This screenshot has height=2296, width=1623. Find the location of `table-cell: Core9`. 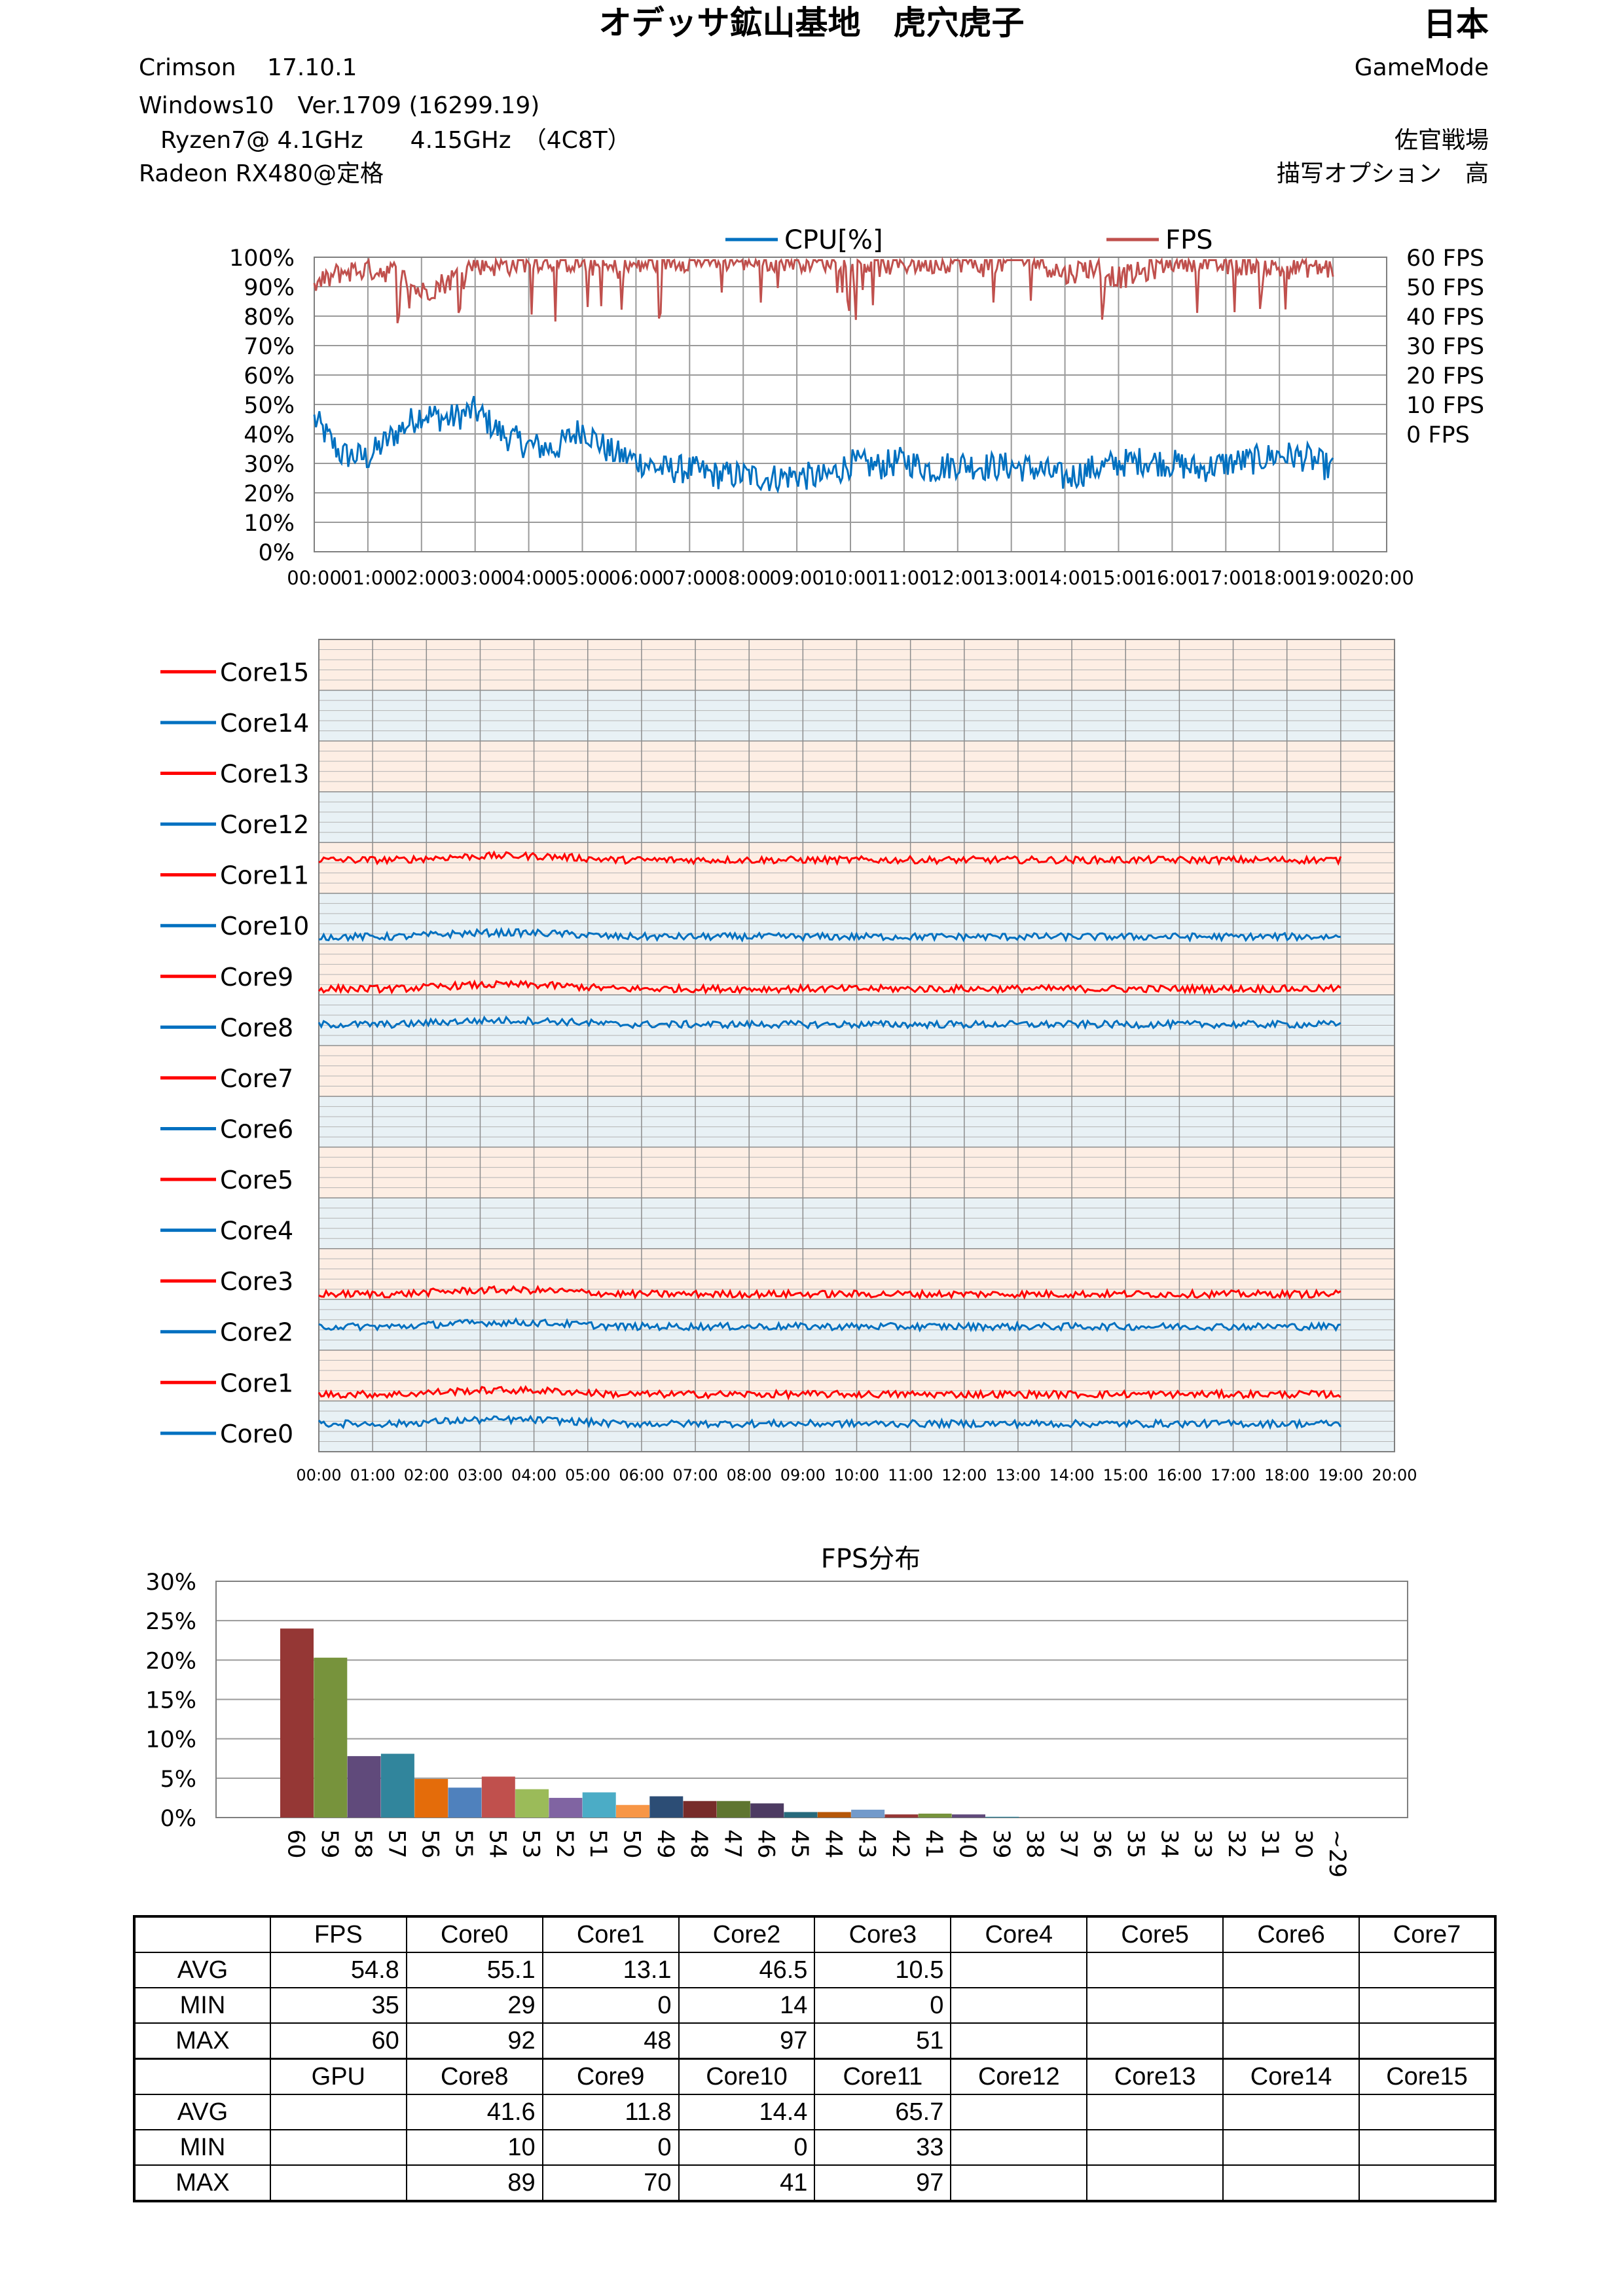

table-cell: Core9 is located at coordinates (610, 2076).